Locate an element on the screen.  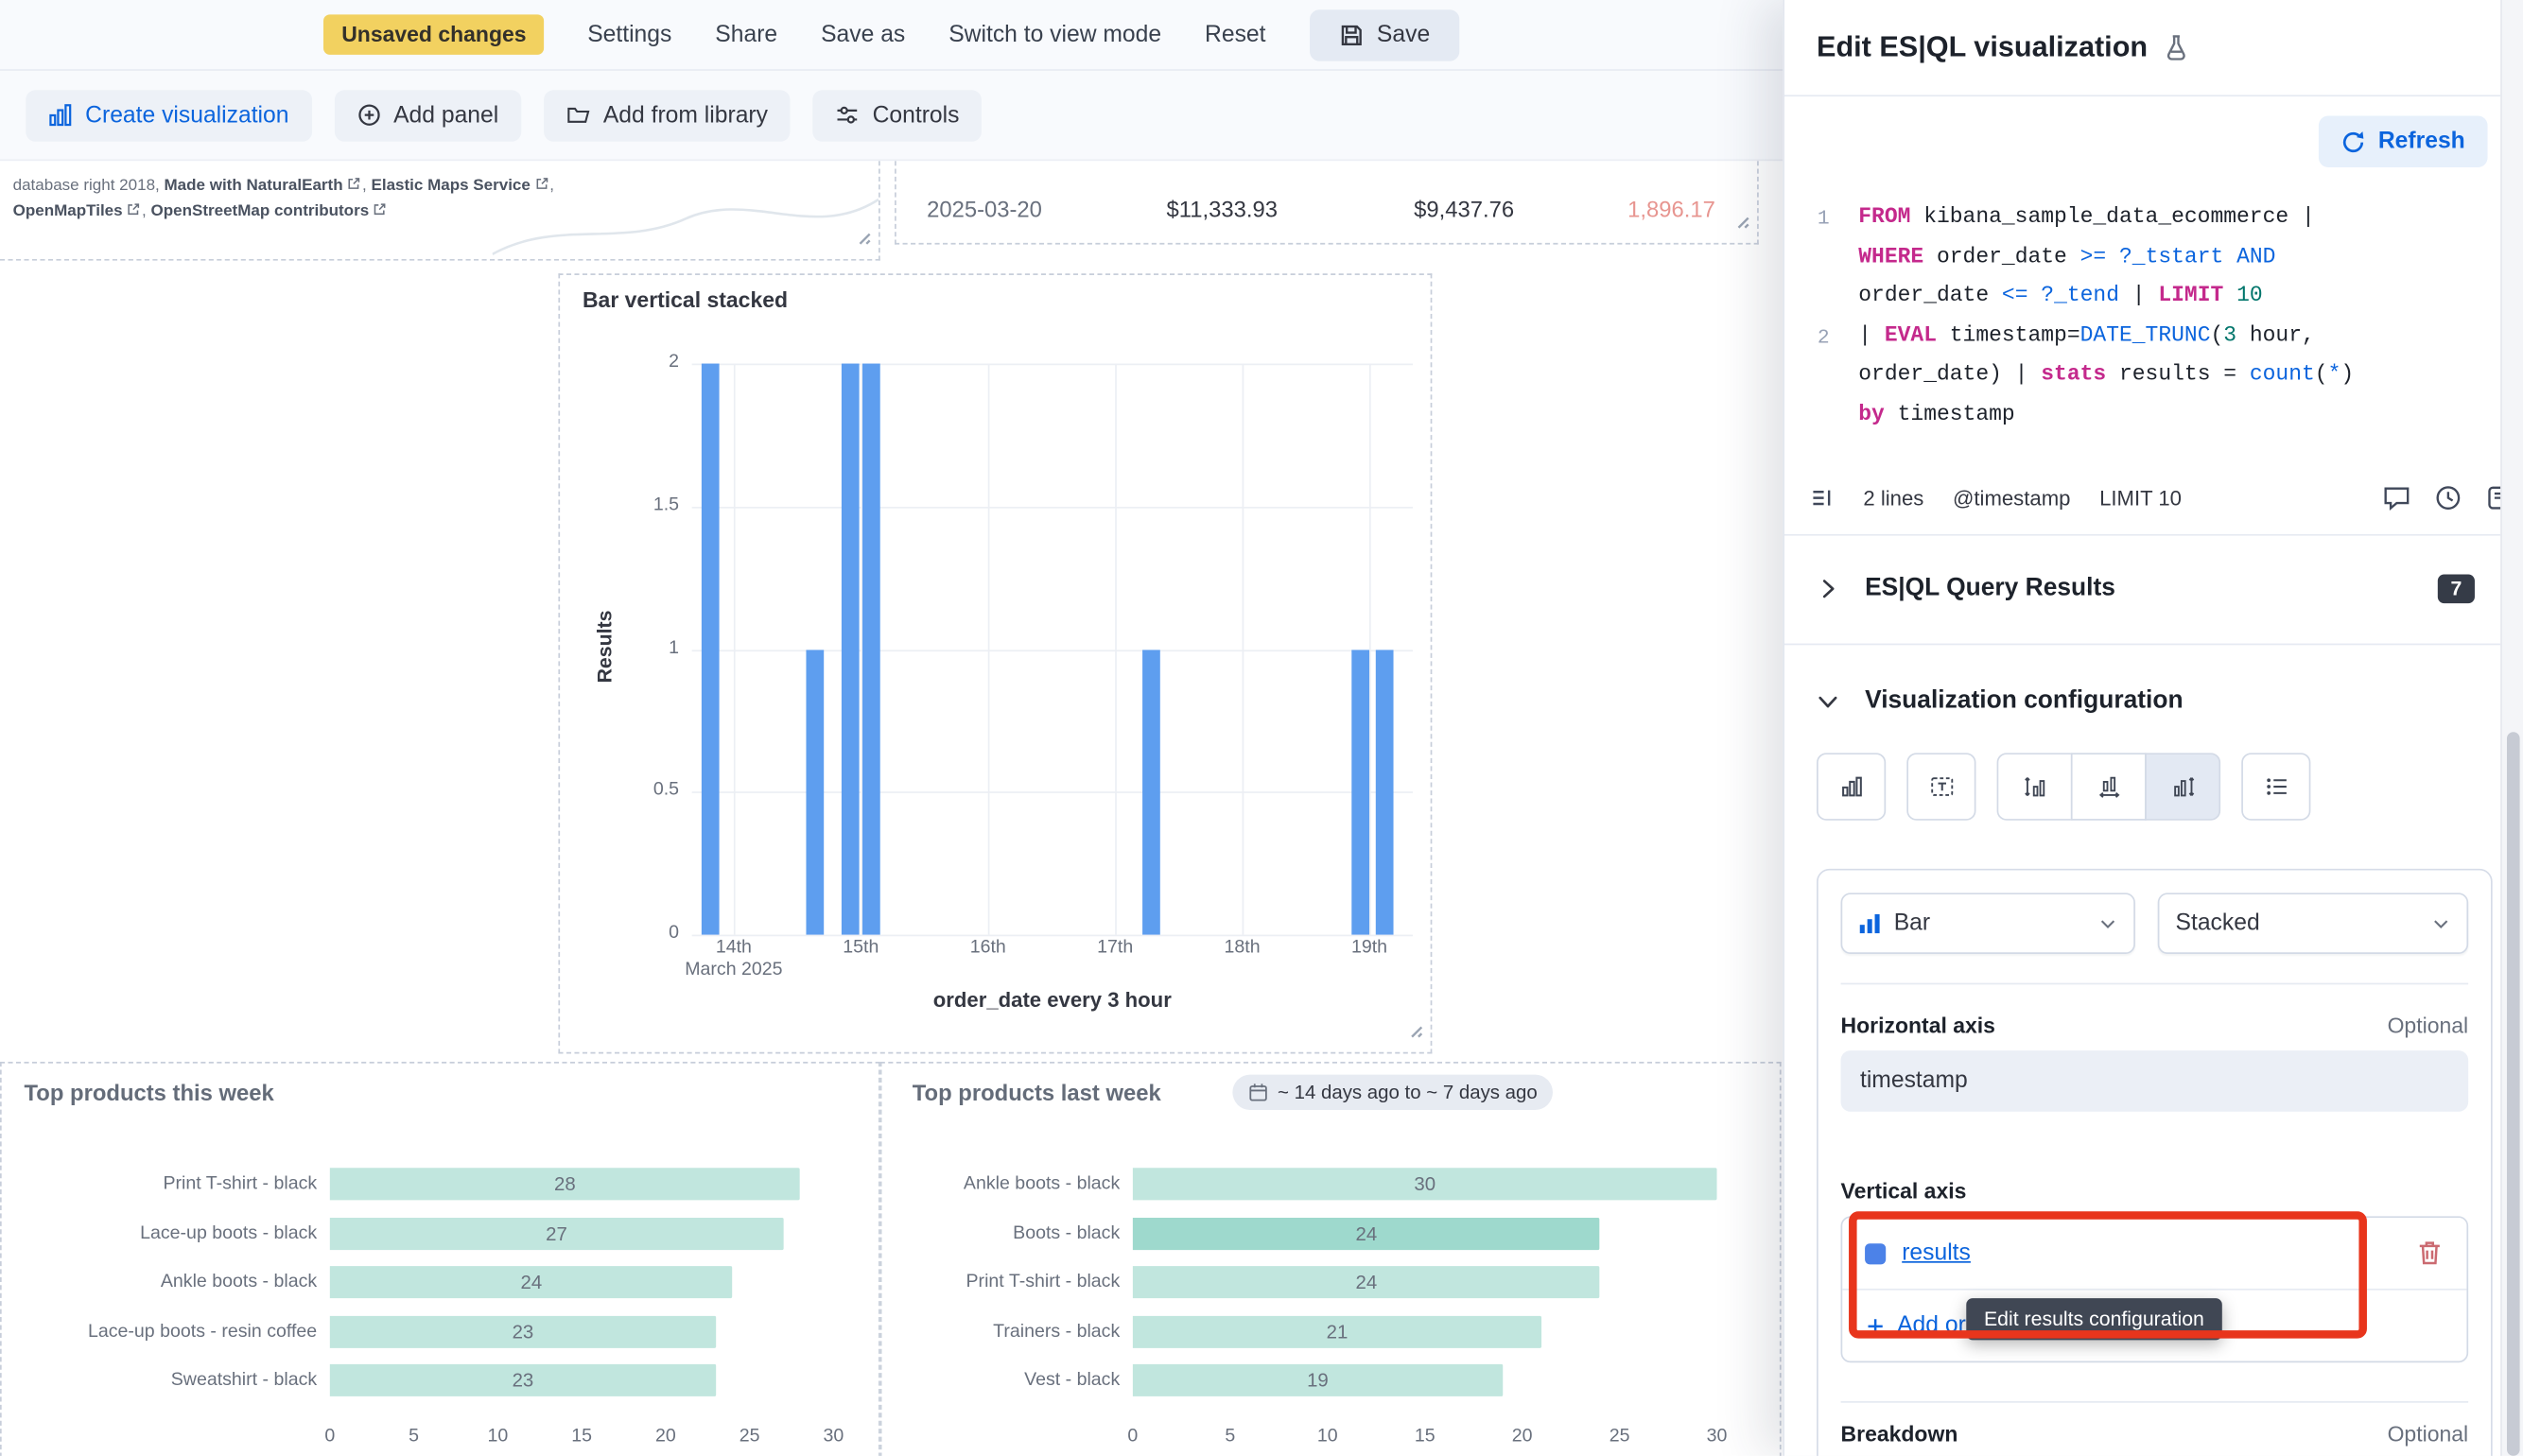
vertical-axis-fields-box: results Add or drag-and-drop a field is located at coordinates (2154, 1289).